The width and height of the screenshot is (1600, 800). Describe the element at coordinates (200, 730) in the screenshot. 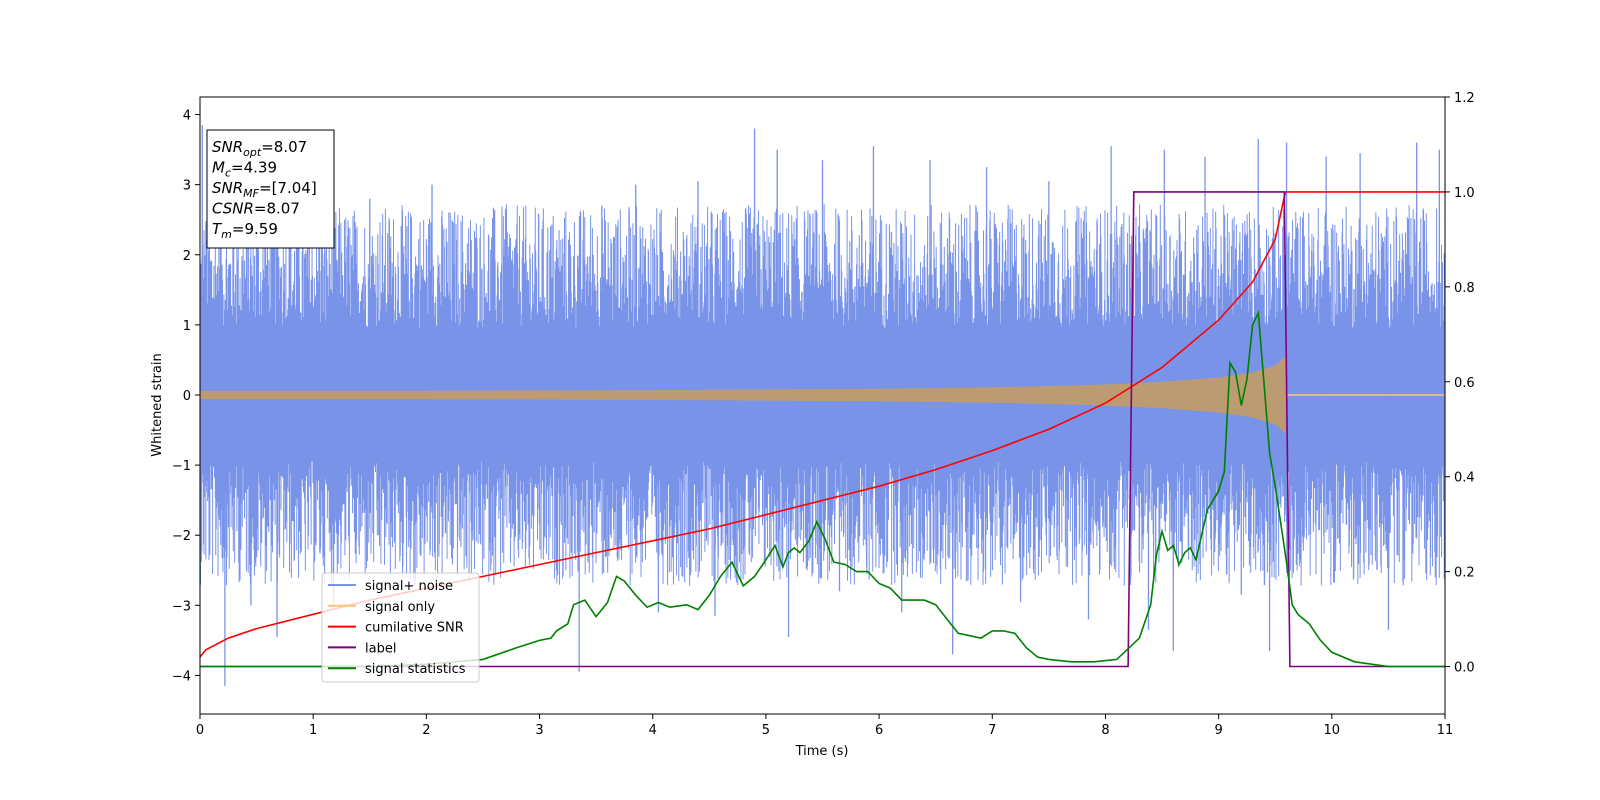

I see `x-tick-label: 0` at that location.